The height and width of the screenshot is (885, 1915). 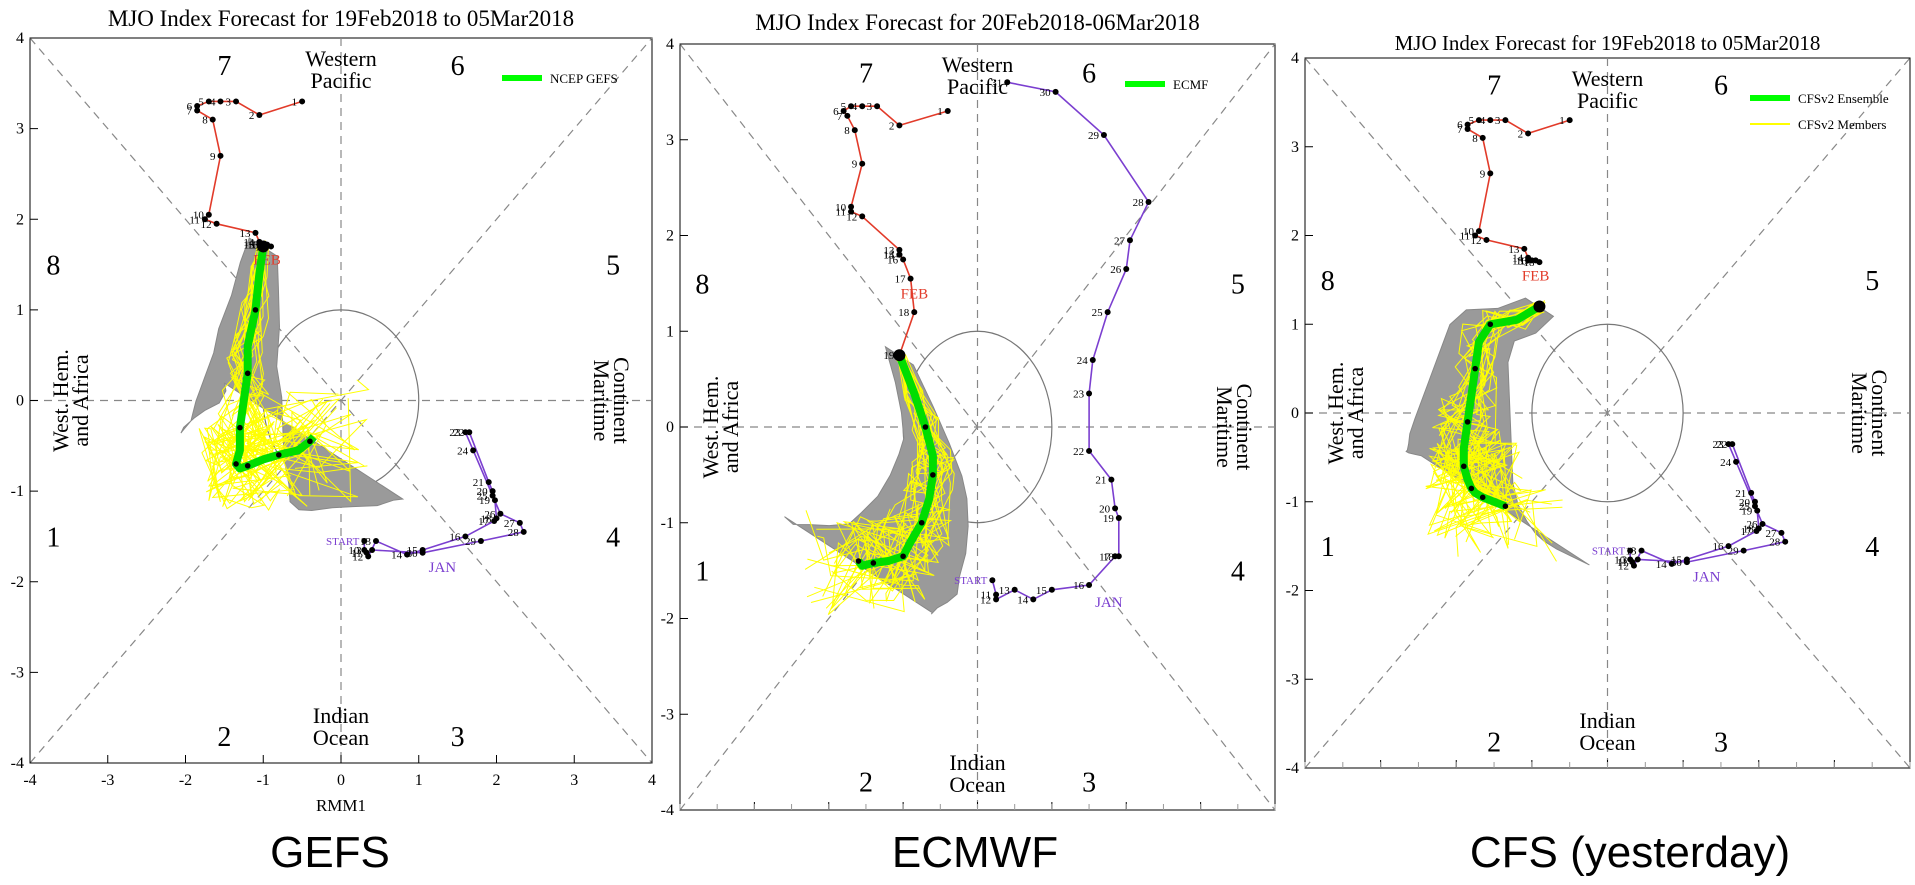 I want to click on y-tick-label: -2, so click(x=667, y=619).